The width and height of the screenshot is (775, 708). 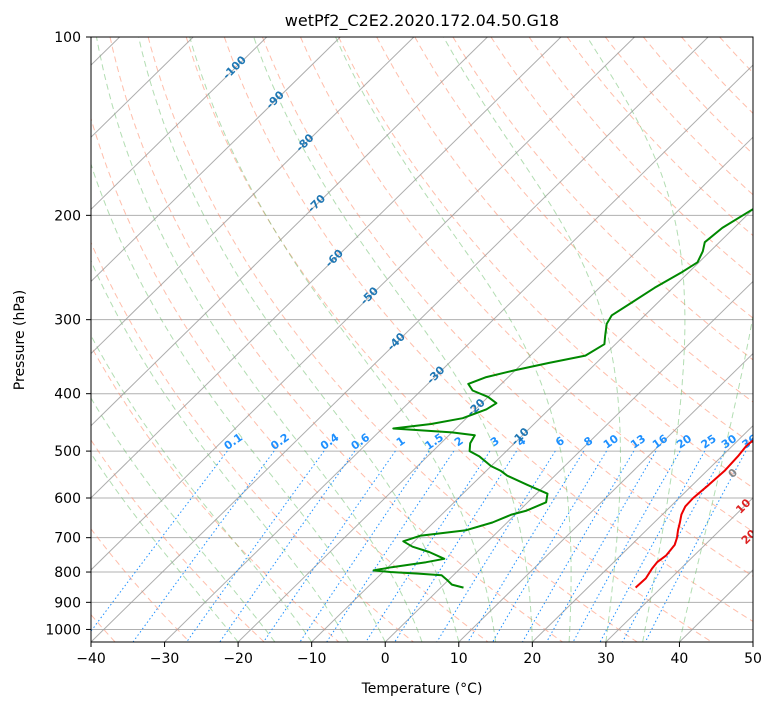 What do you see at coordinates (459, 659) in the screenshot?
I see `x-tick-label: 10` at bounding box center [459, 659].